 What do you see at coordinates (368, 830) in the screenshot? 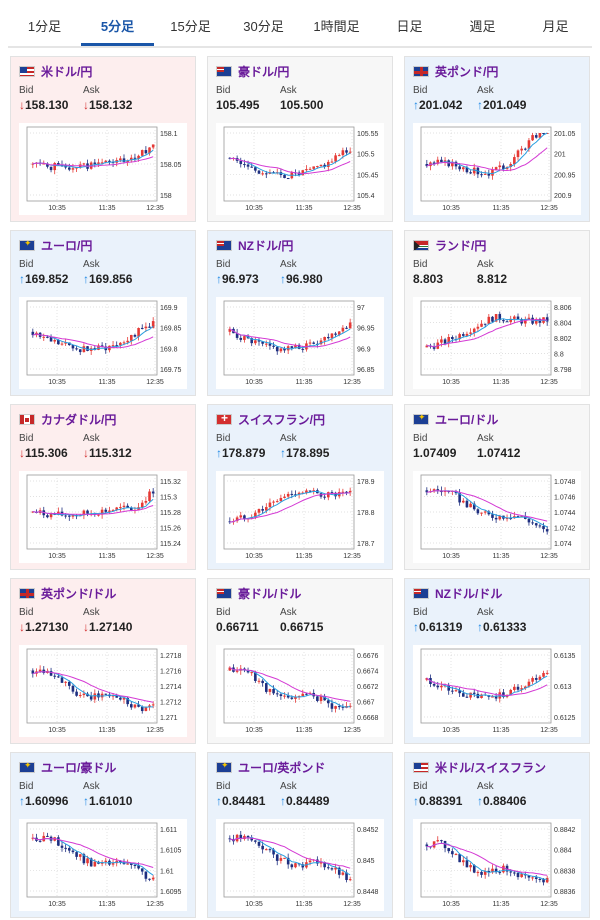
I see `y-tick-label: 0.8452` at bounding box center [368, 830].